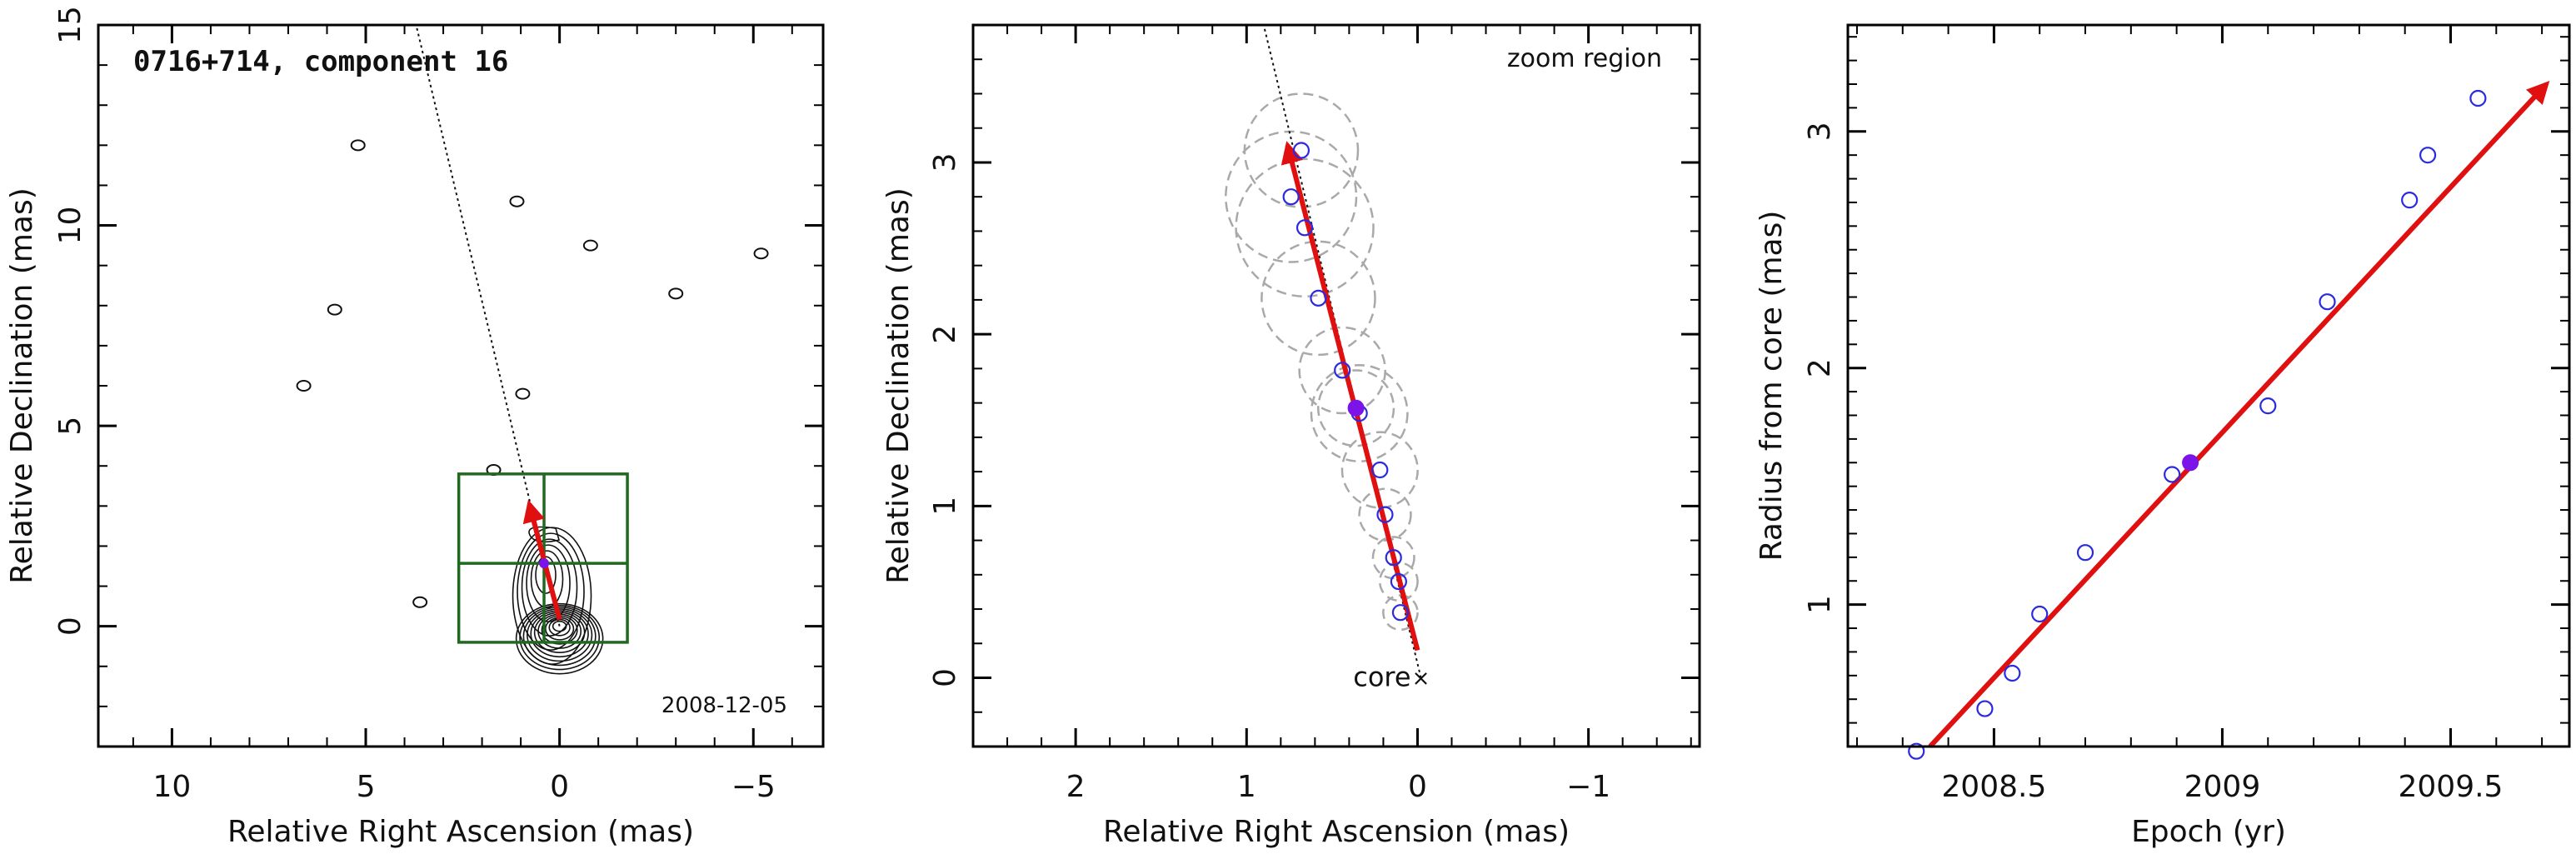 This screenshot has height=854, width=2576. Describe the element at coordinates (70, 226) in the screenshot. I see `p1-y-tick-label: 10` at that location.